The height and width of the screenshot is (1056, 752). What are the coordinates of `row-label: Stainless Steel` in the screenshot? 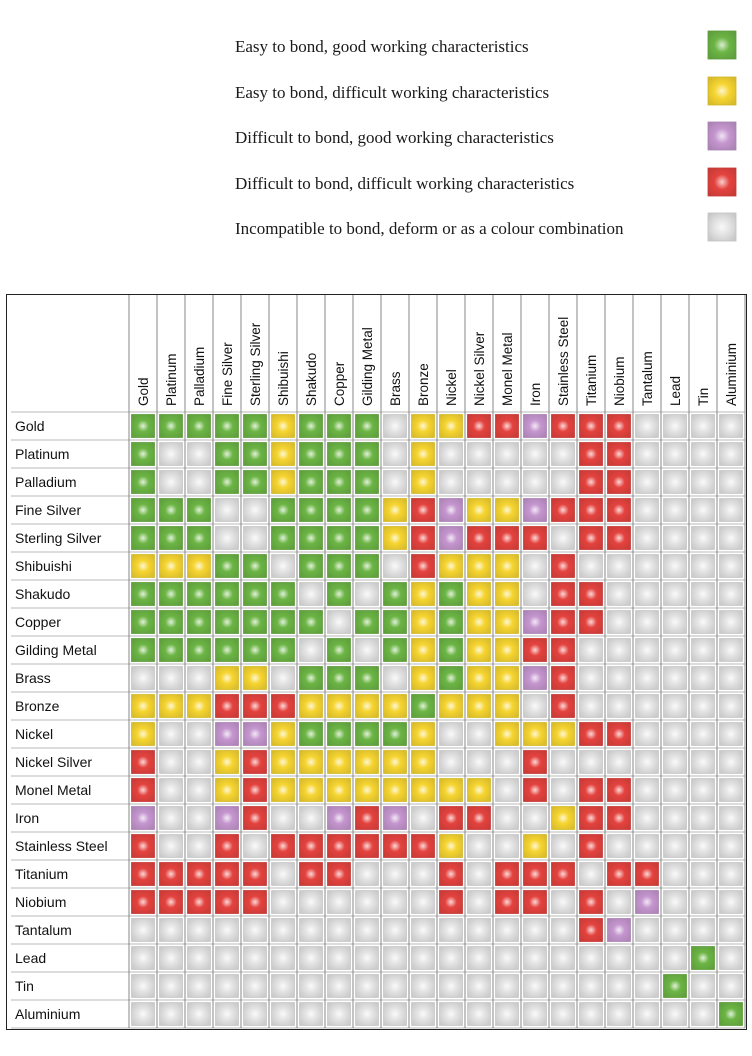 It's located at (61, 846).